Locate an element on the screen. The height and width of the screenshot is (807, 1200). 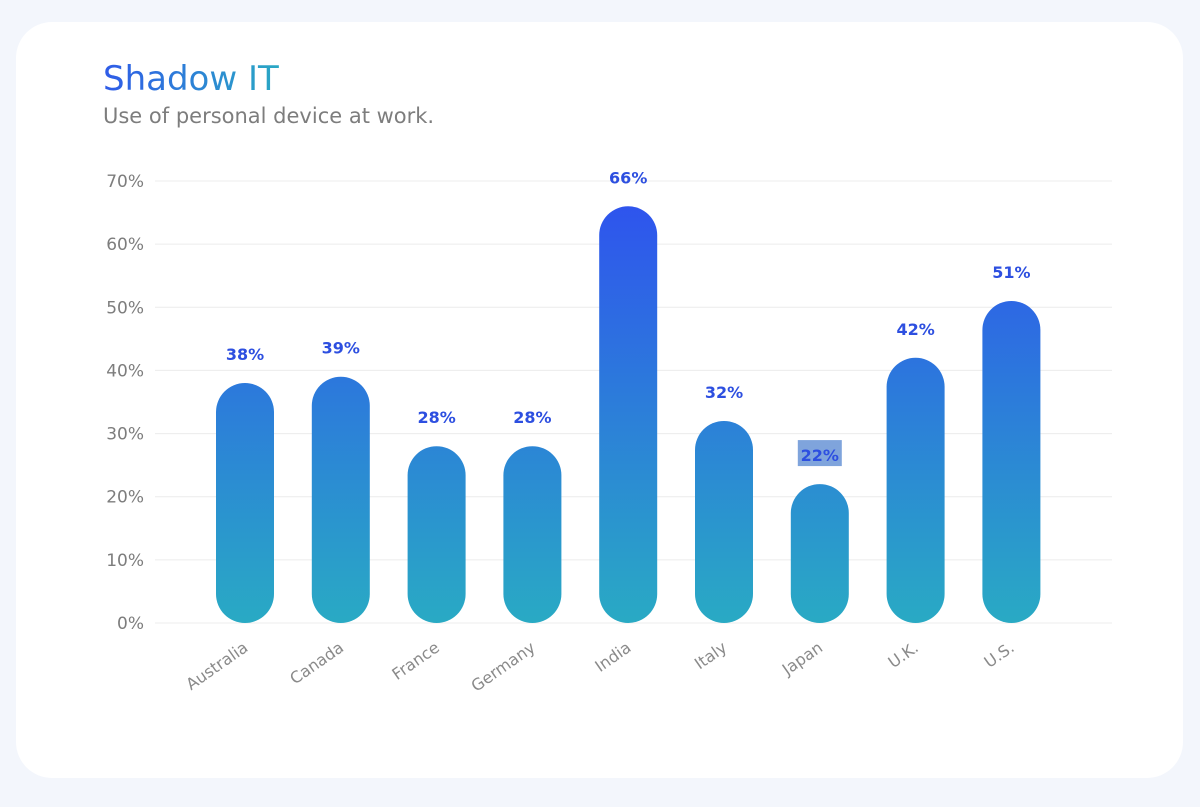
chart-title: Shadow IT is located at coordinates (191, 79).